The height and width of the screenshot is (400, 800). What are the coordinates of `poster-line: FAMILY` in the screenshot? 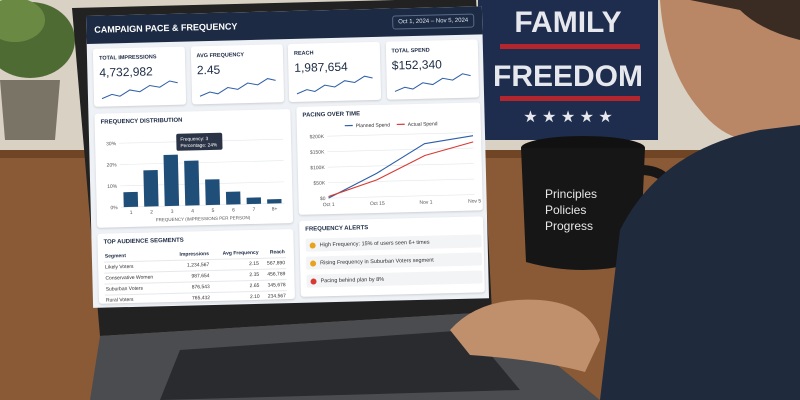 It's located at (567, 22).